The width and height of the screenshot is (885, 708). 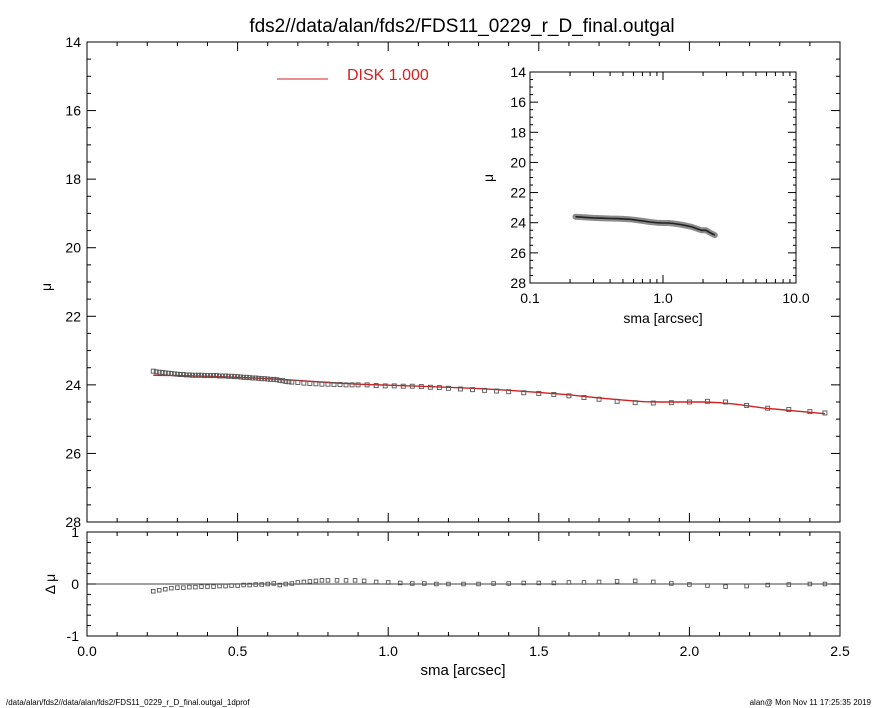 What do you see at coordinates (518, 283) in the screenshot?
I see `inset-y-tick-label: 28` at bounding box center [518, 283].